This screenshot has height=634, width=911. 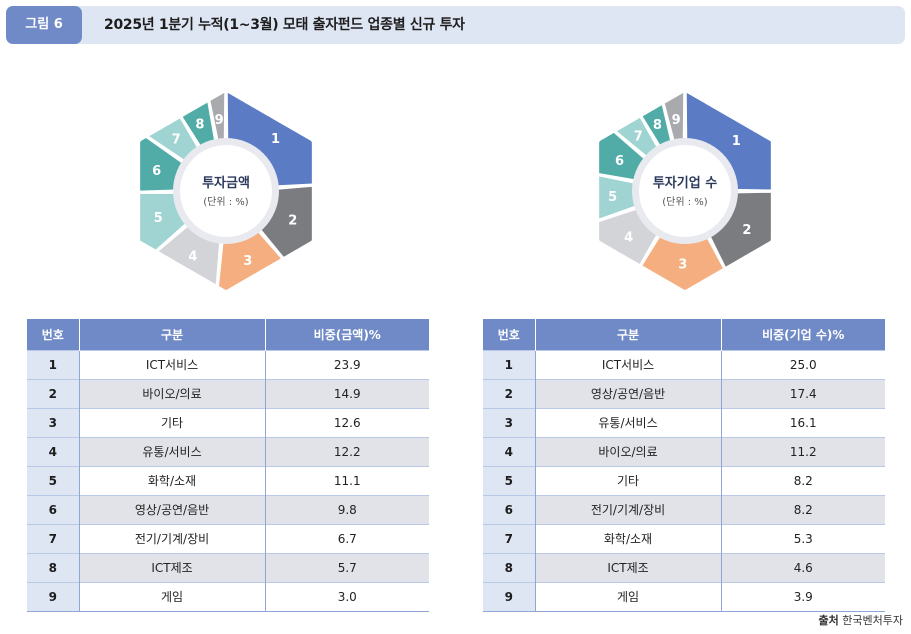 I want to click on source-note: 출처 한국벤처투자, so click(x=861, y=620).